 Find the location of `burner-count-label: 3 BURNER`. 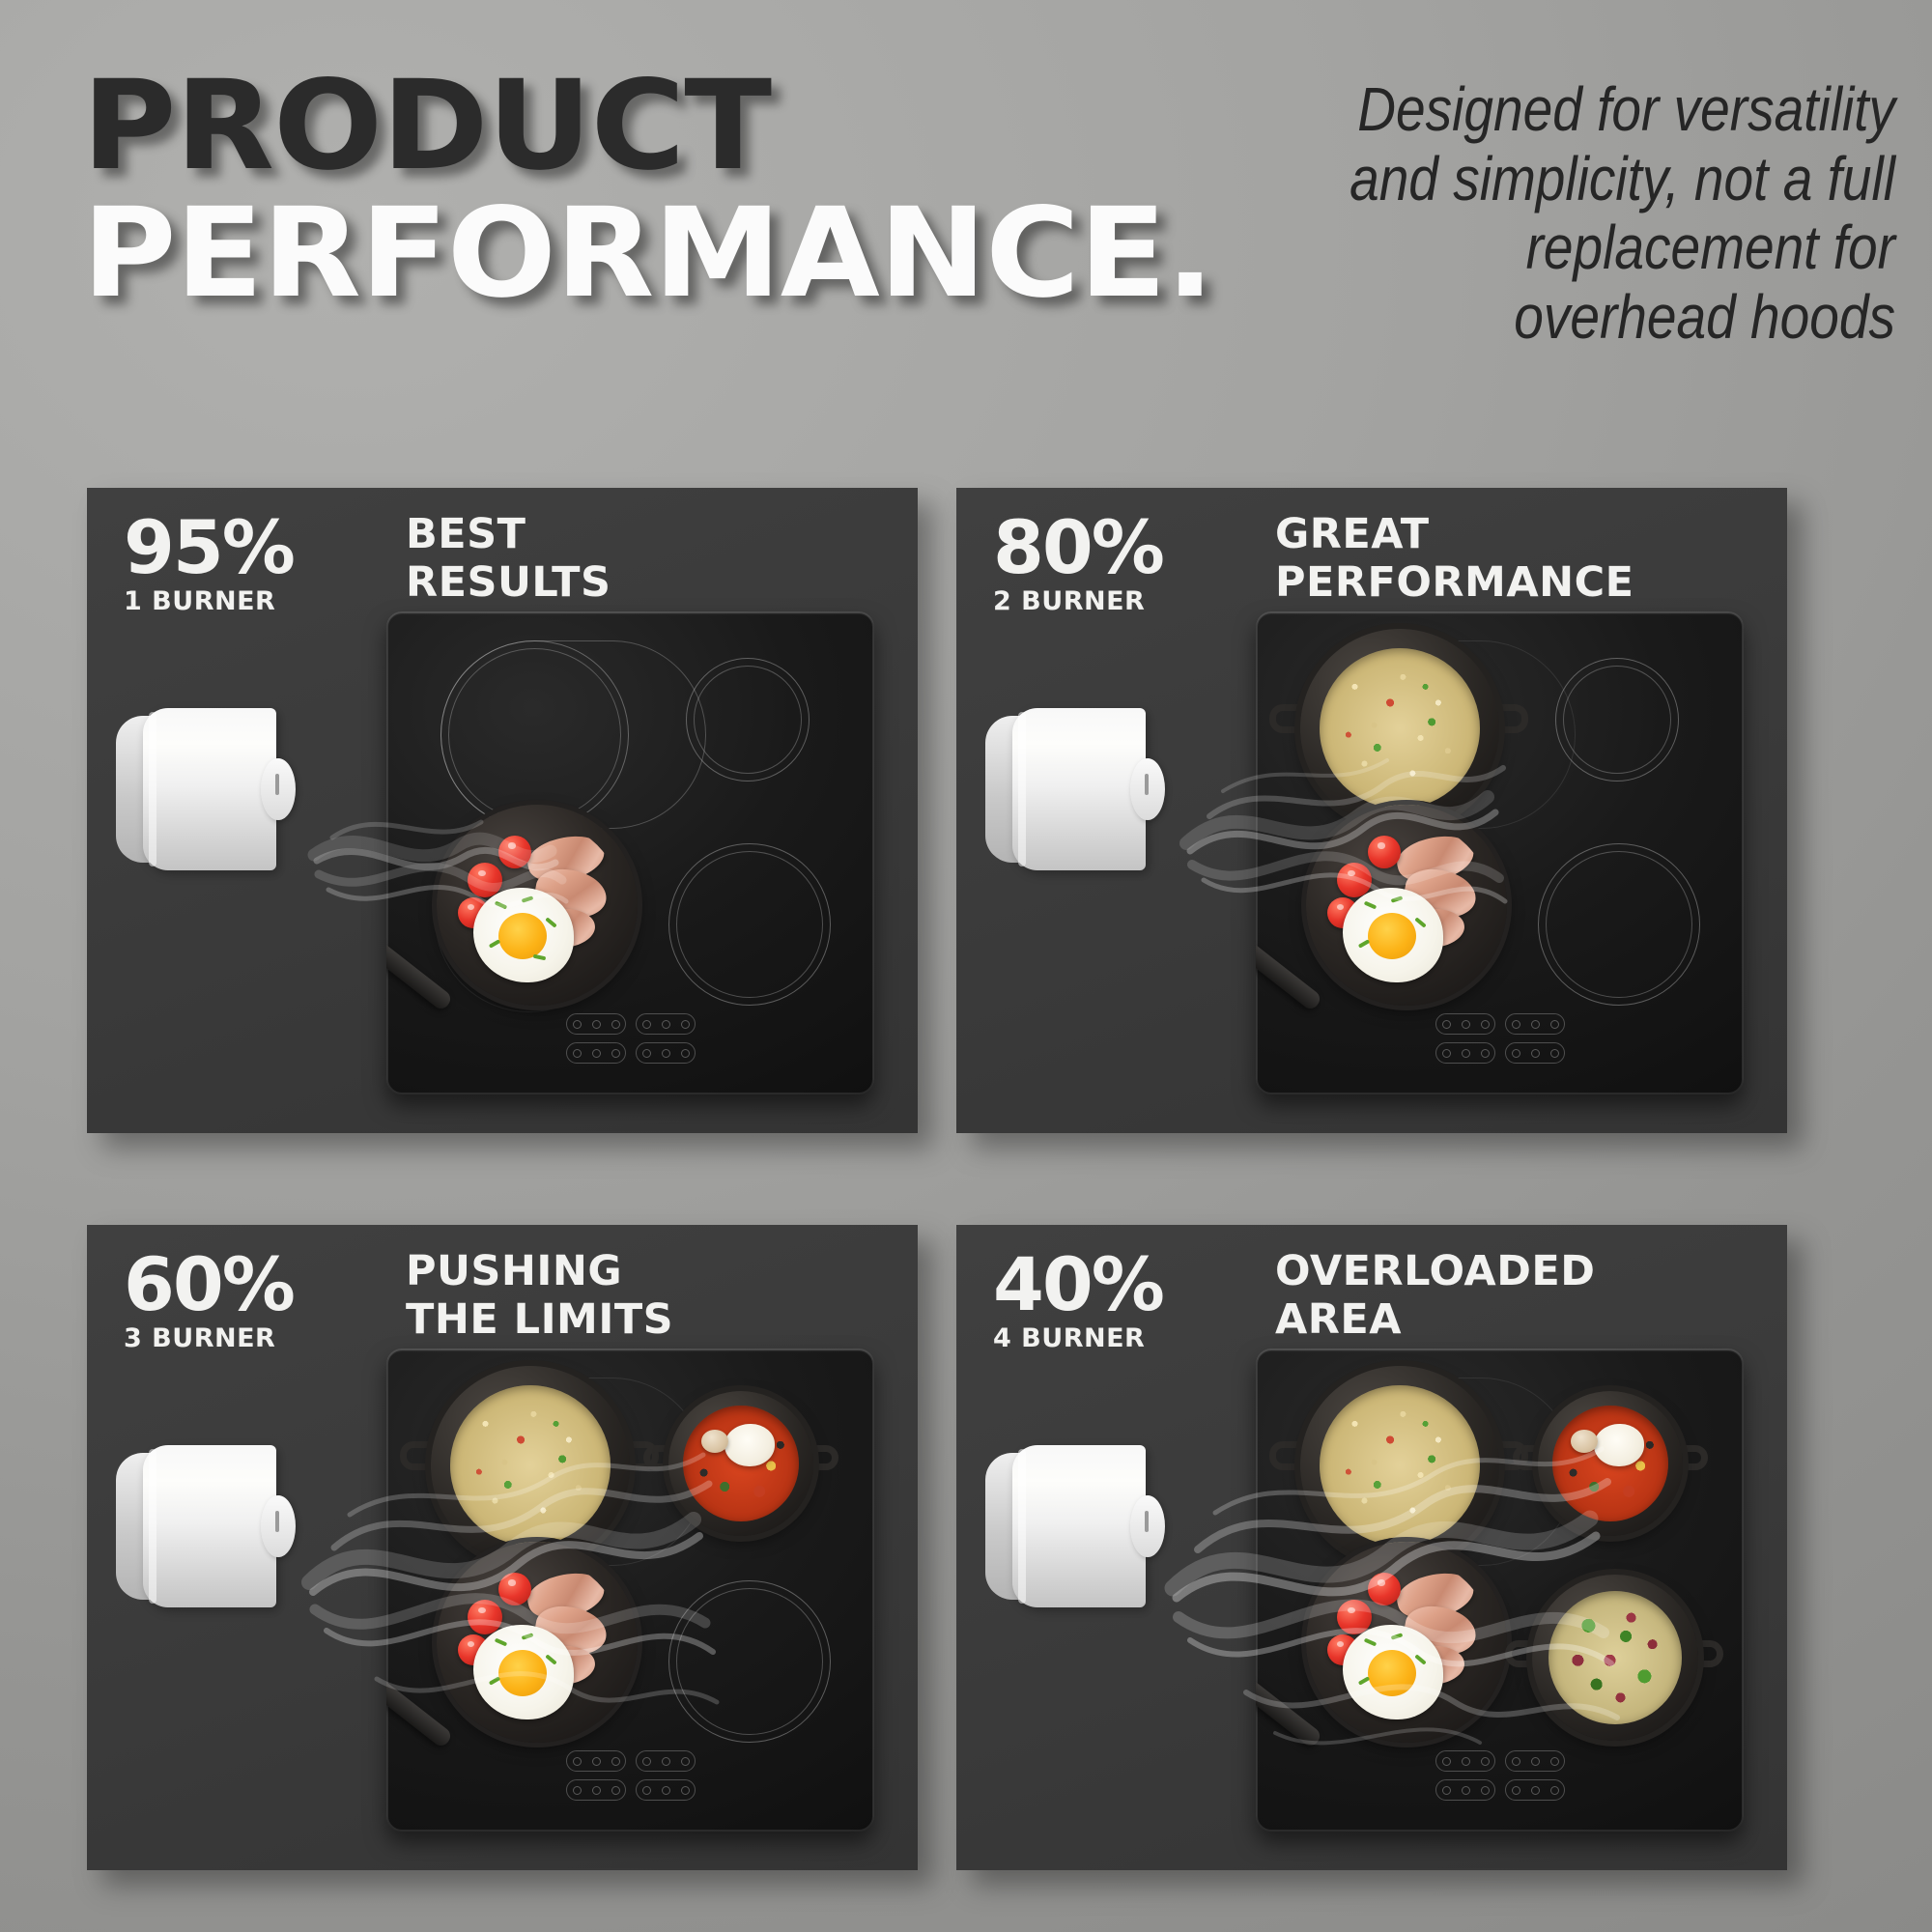

burner-count-label: 3 BURNER is located at coordinates (200, 1338).